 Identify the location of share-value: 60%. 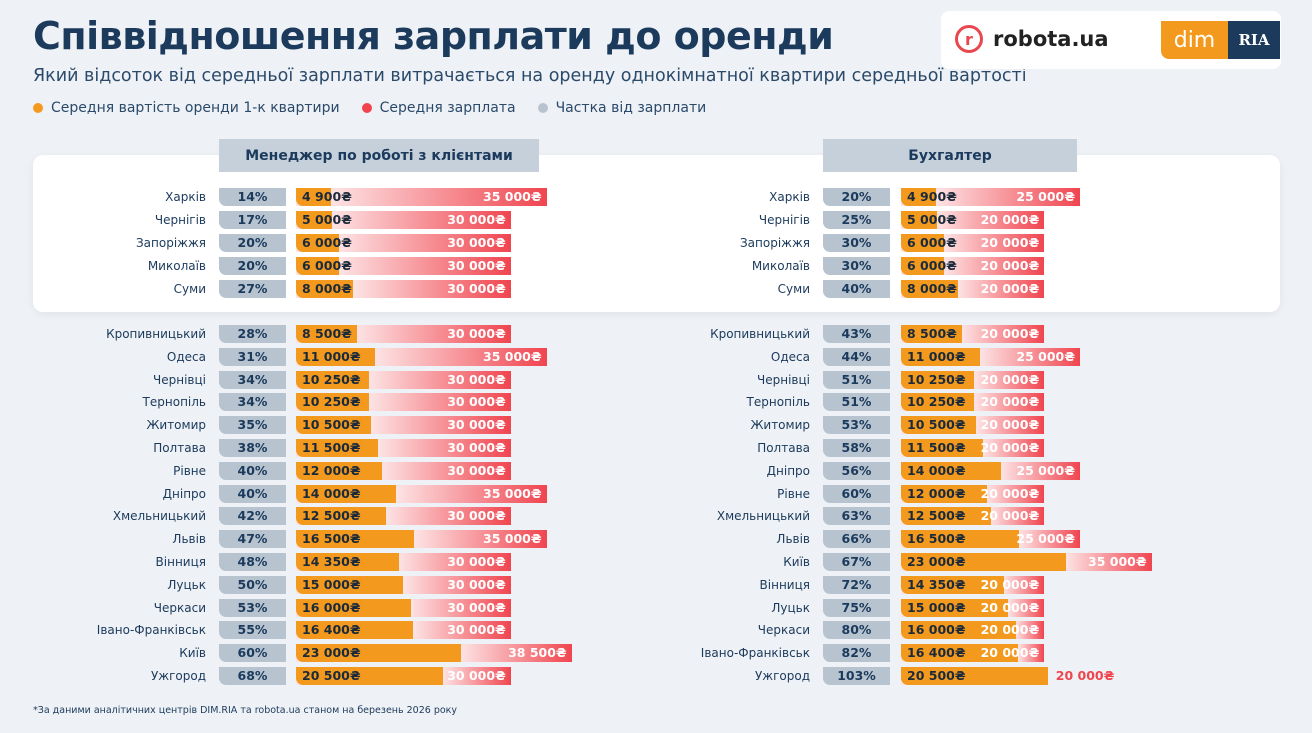
(856, 493).